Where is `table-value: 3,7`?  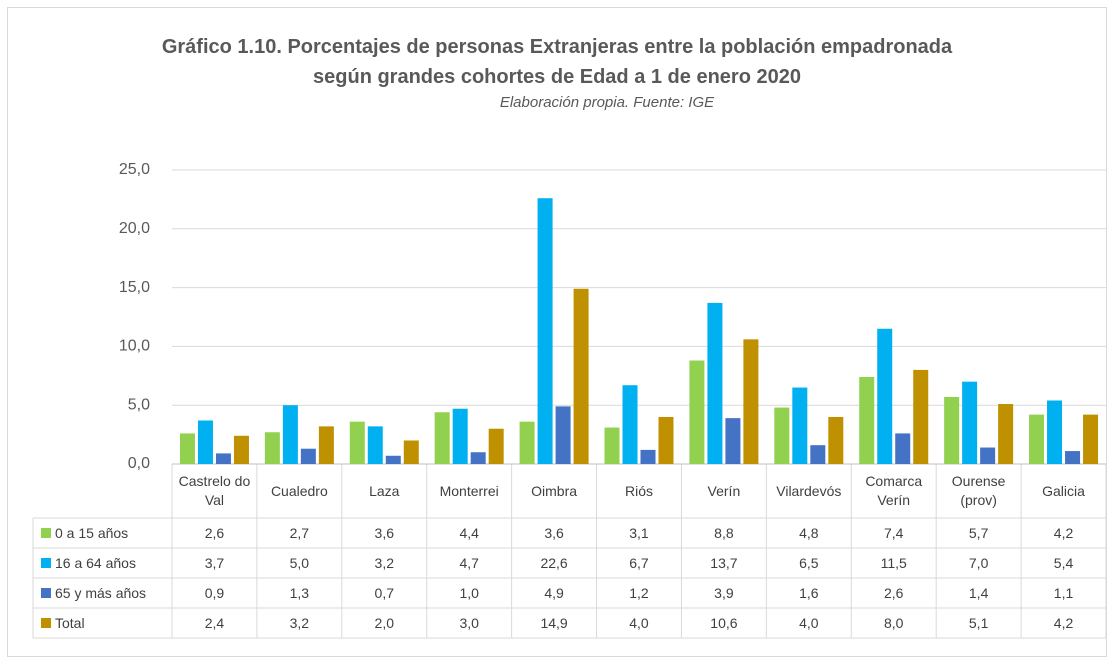
table-value: 3,7 is located at coordinates (214, 562).